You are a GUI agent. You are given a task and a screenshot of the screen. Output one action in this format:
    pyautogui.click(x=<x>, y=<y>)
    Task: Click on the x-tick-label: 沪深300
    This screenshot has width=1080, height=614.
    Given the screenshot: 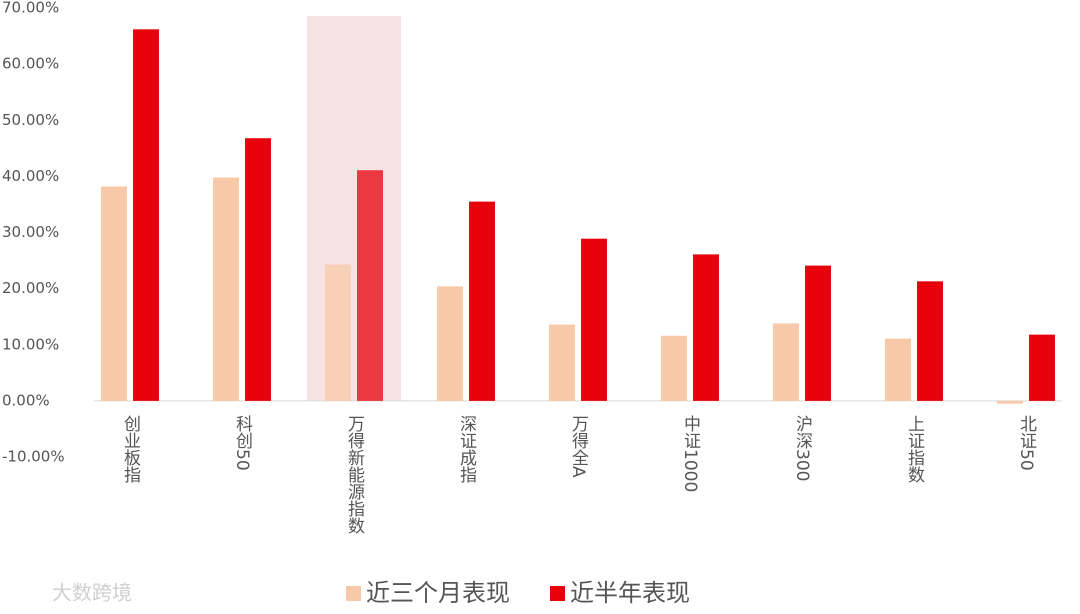 What is the action you would take?
    pyautogui.click(x=802, y=448)
    